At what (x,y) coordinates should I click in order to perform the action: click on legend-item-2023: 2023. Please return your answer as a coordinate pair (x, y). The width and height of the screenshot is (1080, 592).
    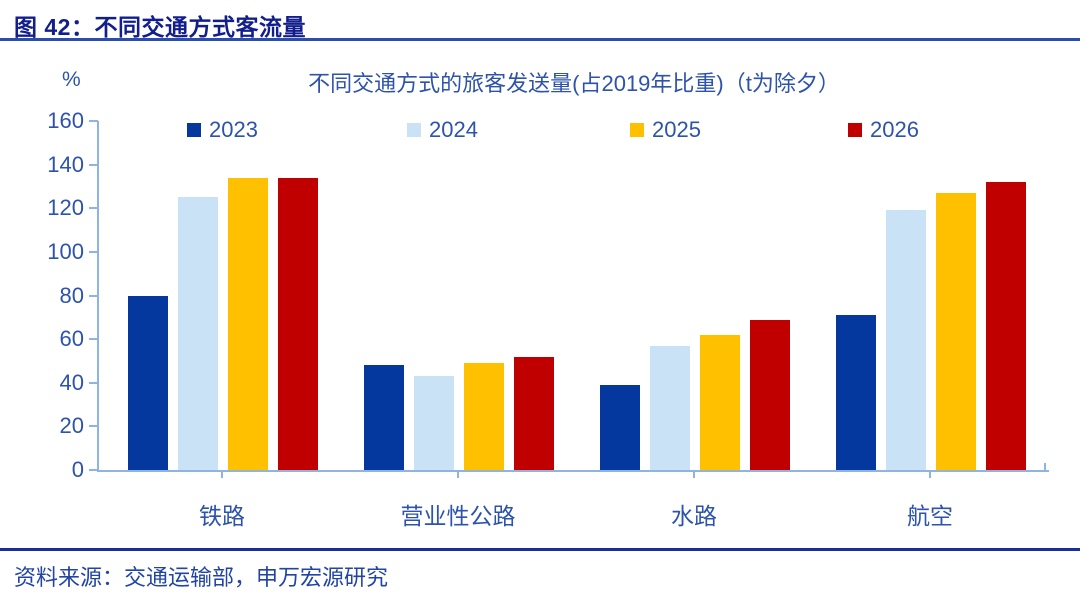
    Looking at the image, I should click on (222, 130).